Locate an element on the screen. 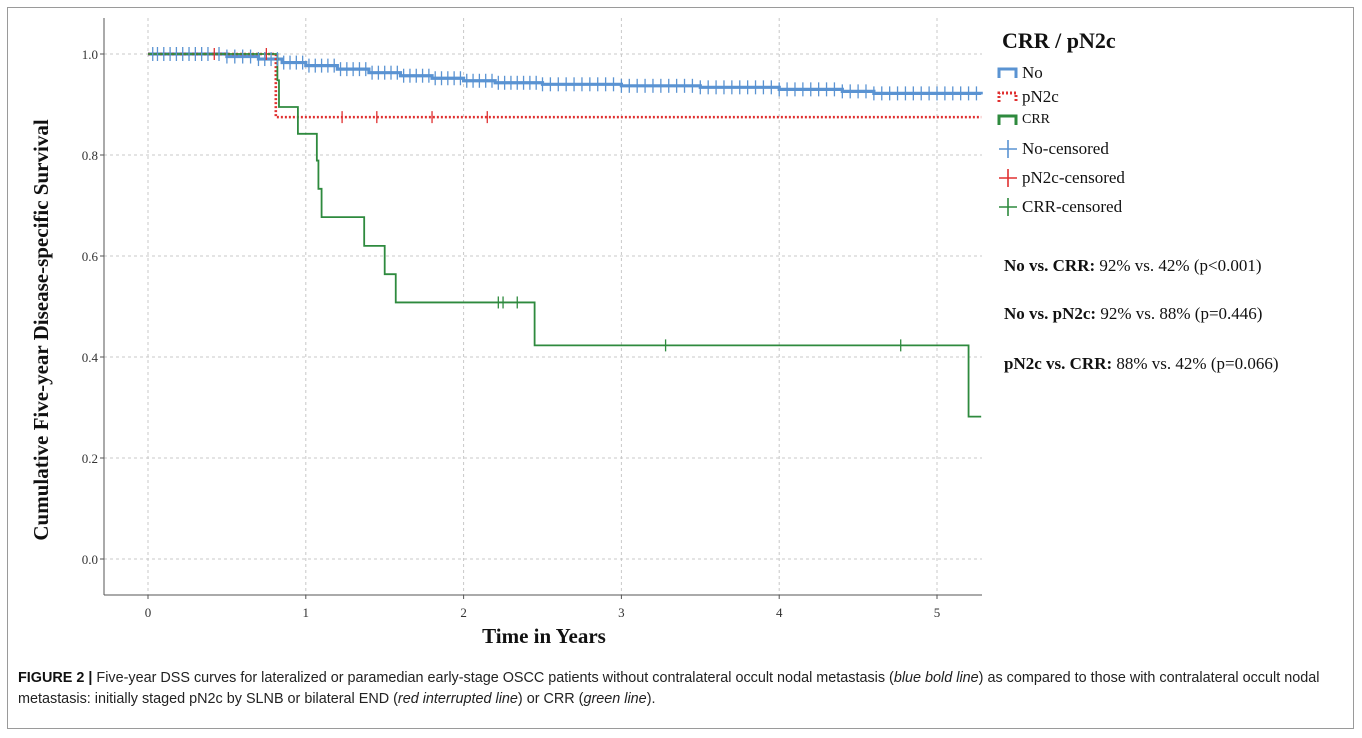  legend-item-no-censored: No-censored is located at coordinates (1052, 149).